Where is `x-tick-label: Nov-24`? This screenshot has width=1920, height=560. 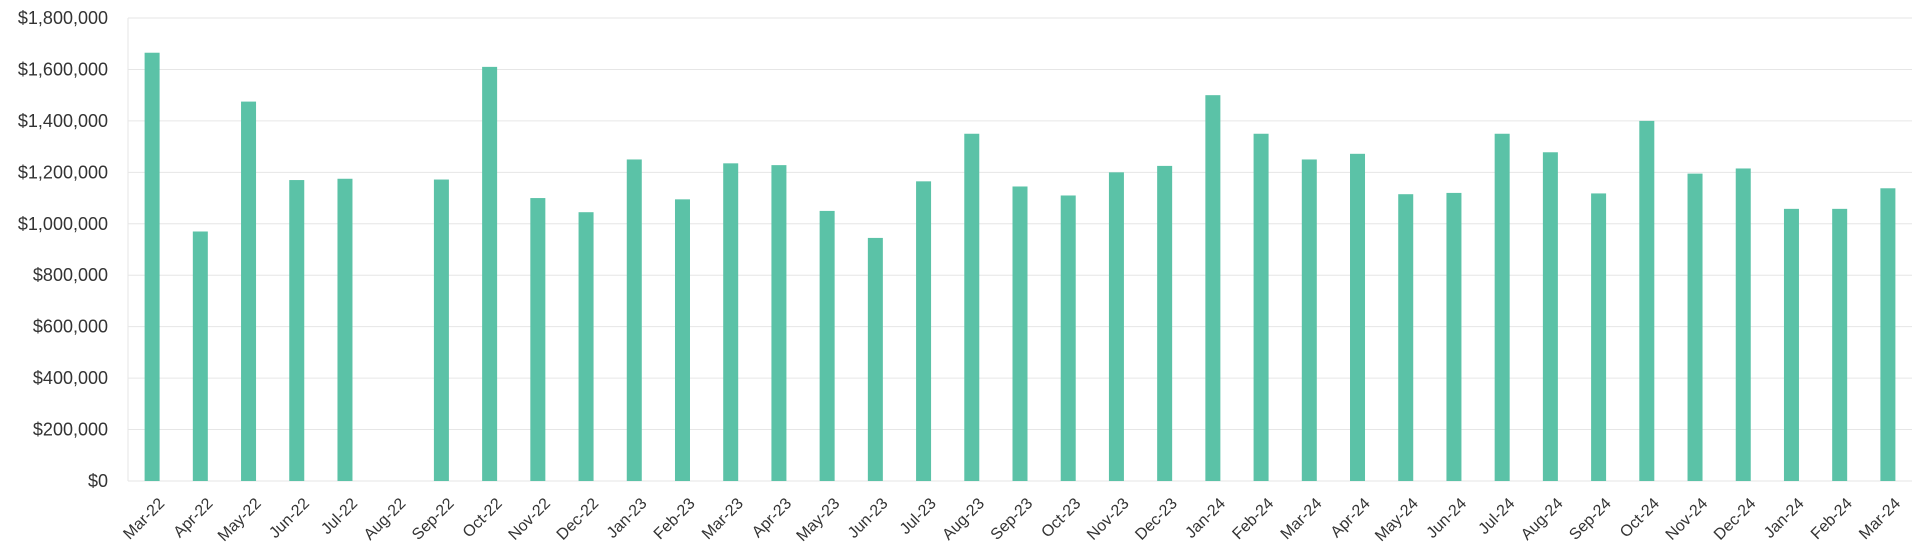 x-tick-label: Nov-24 is located at coordinates (1687, 519).